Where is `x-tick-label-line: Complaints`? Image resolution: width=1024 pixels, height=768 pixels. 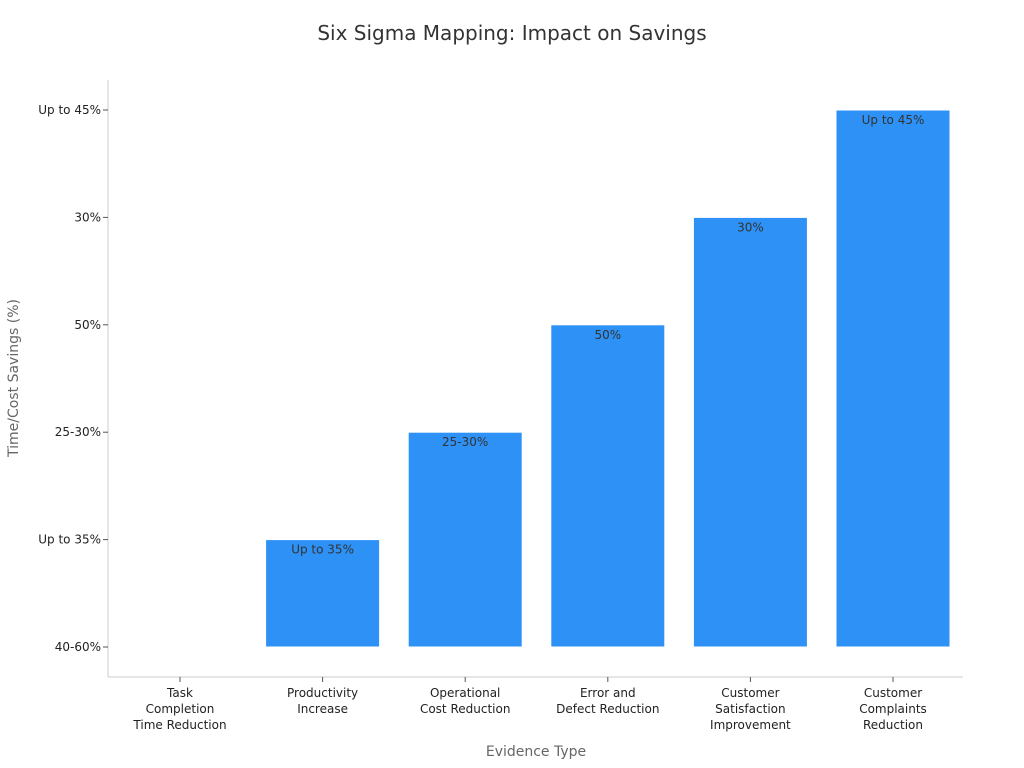 x-tick-label-line: Complaints is located at coordinates (893, 709).